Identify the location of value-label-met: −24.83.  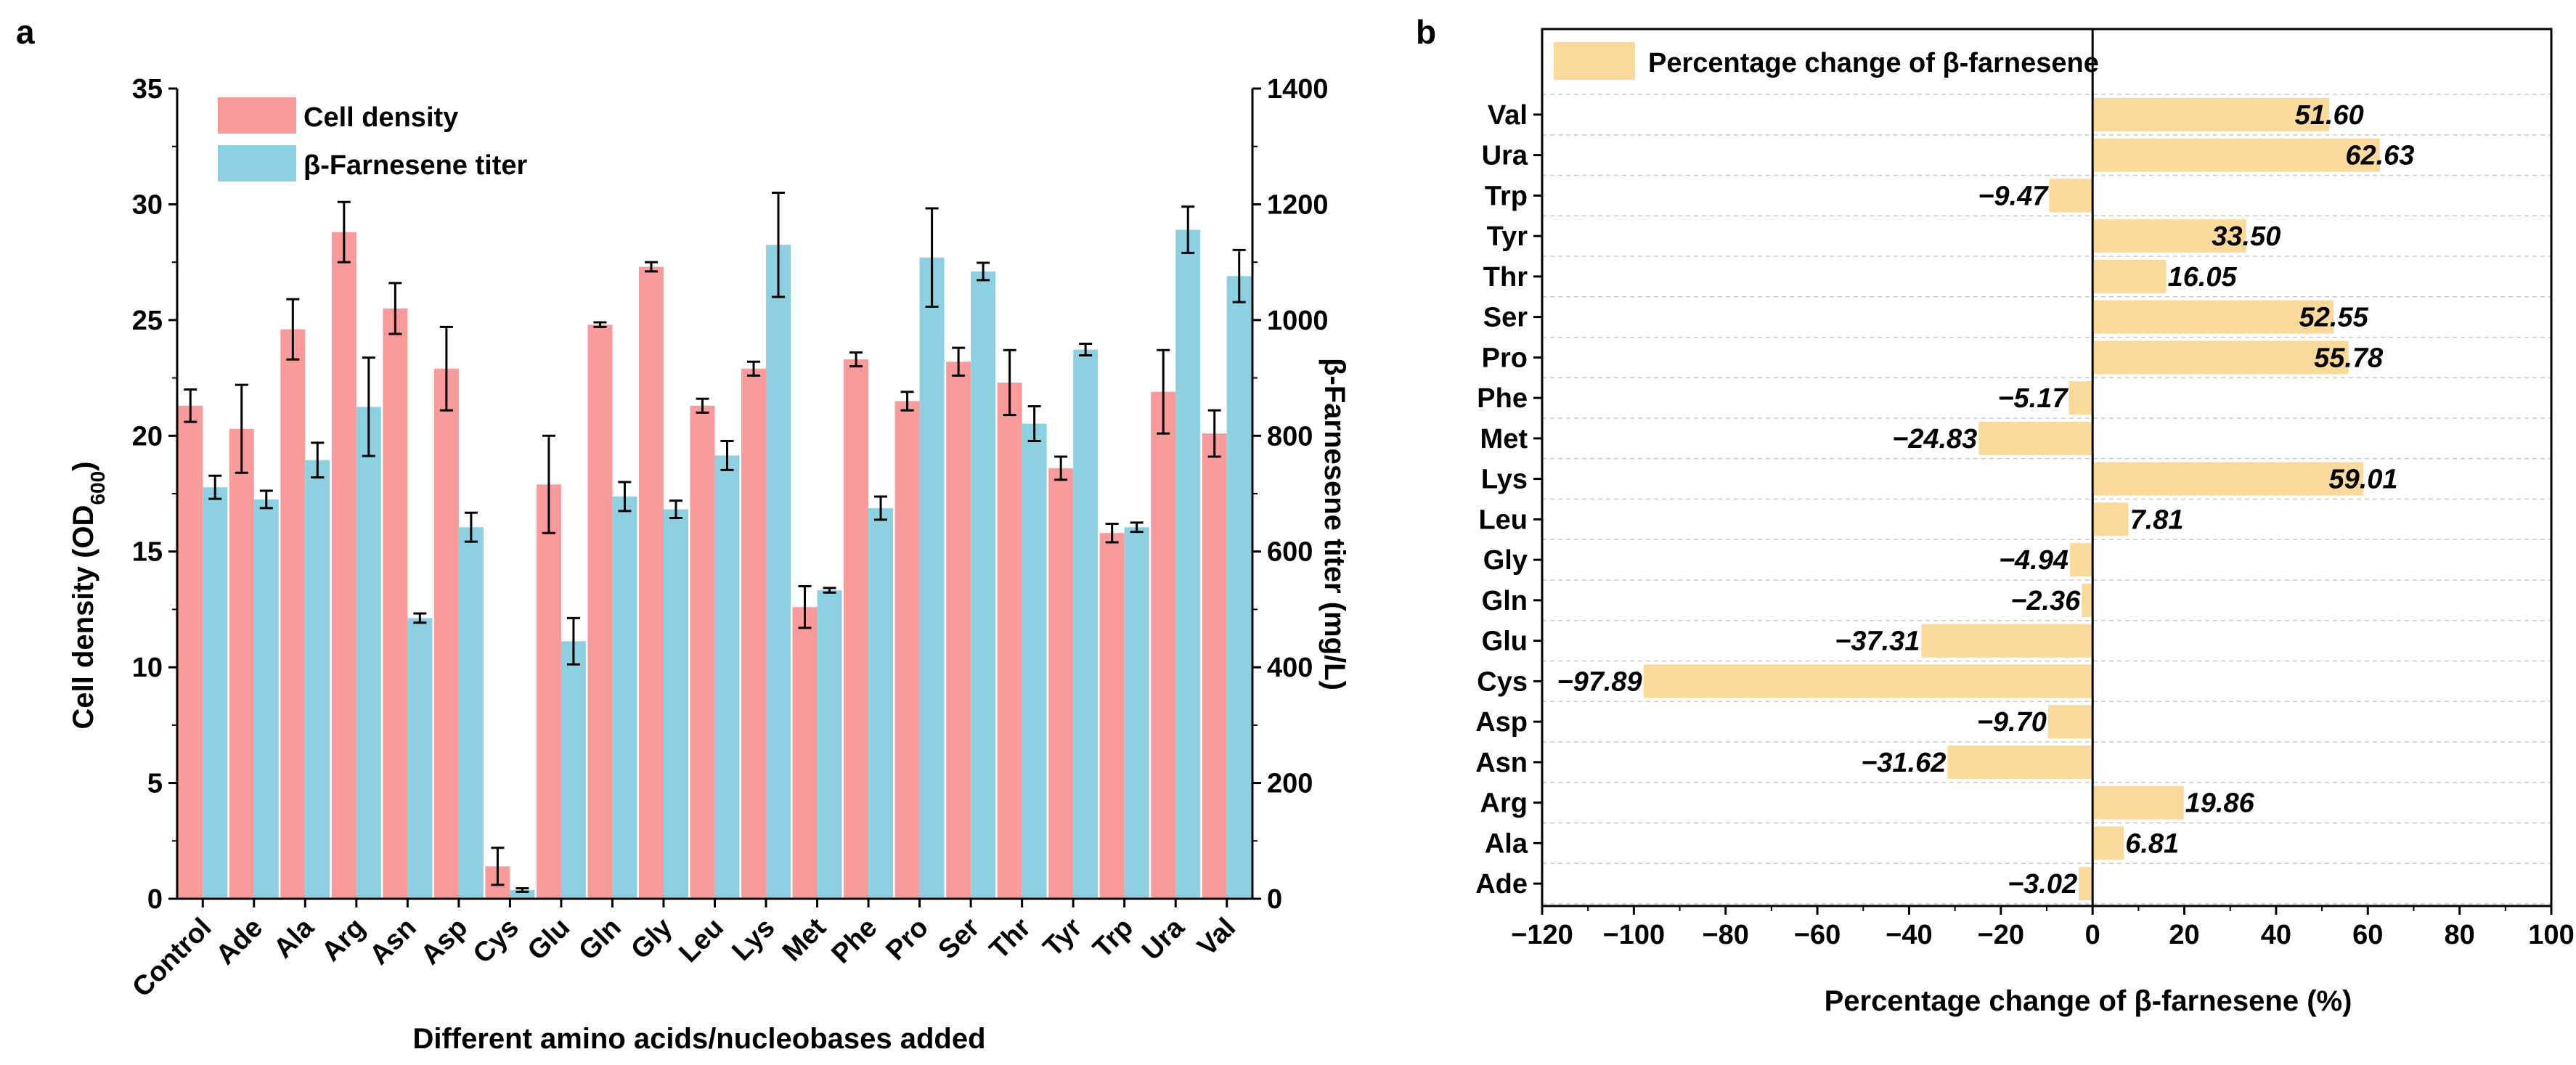
(1934, 439).